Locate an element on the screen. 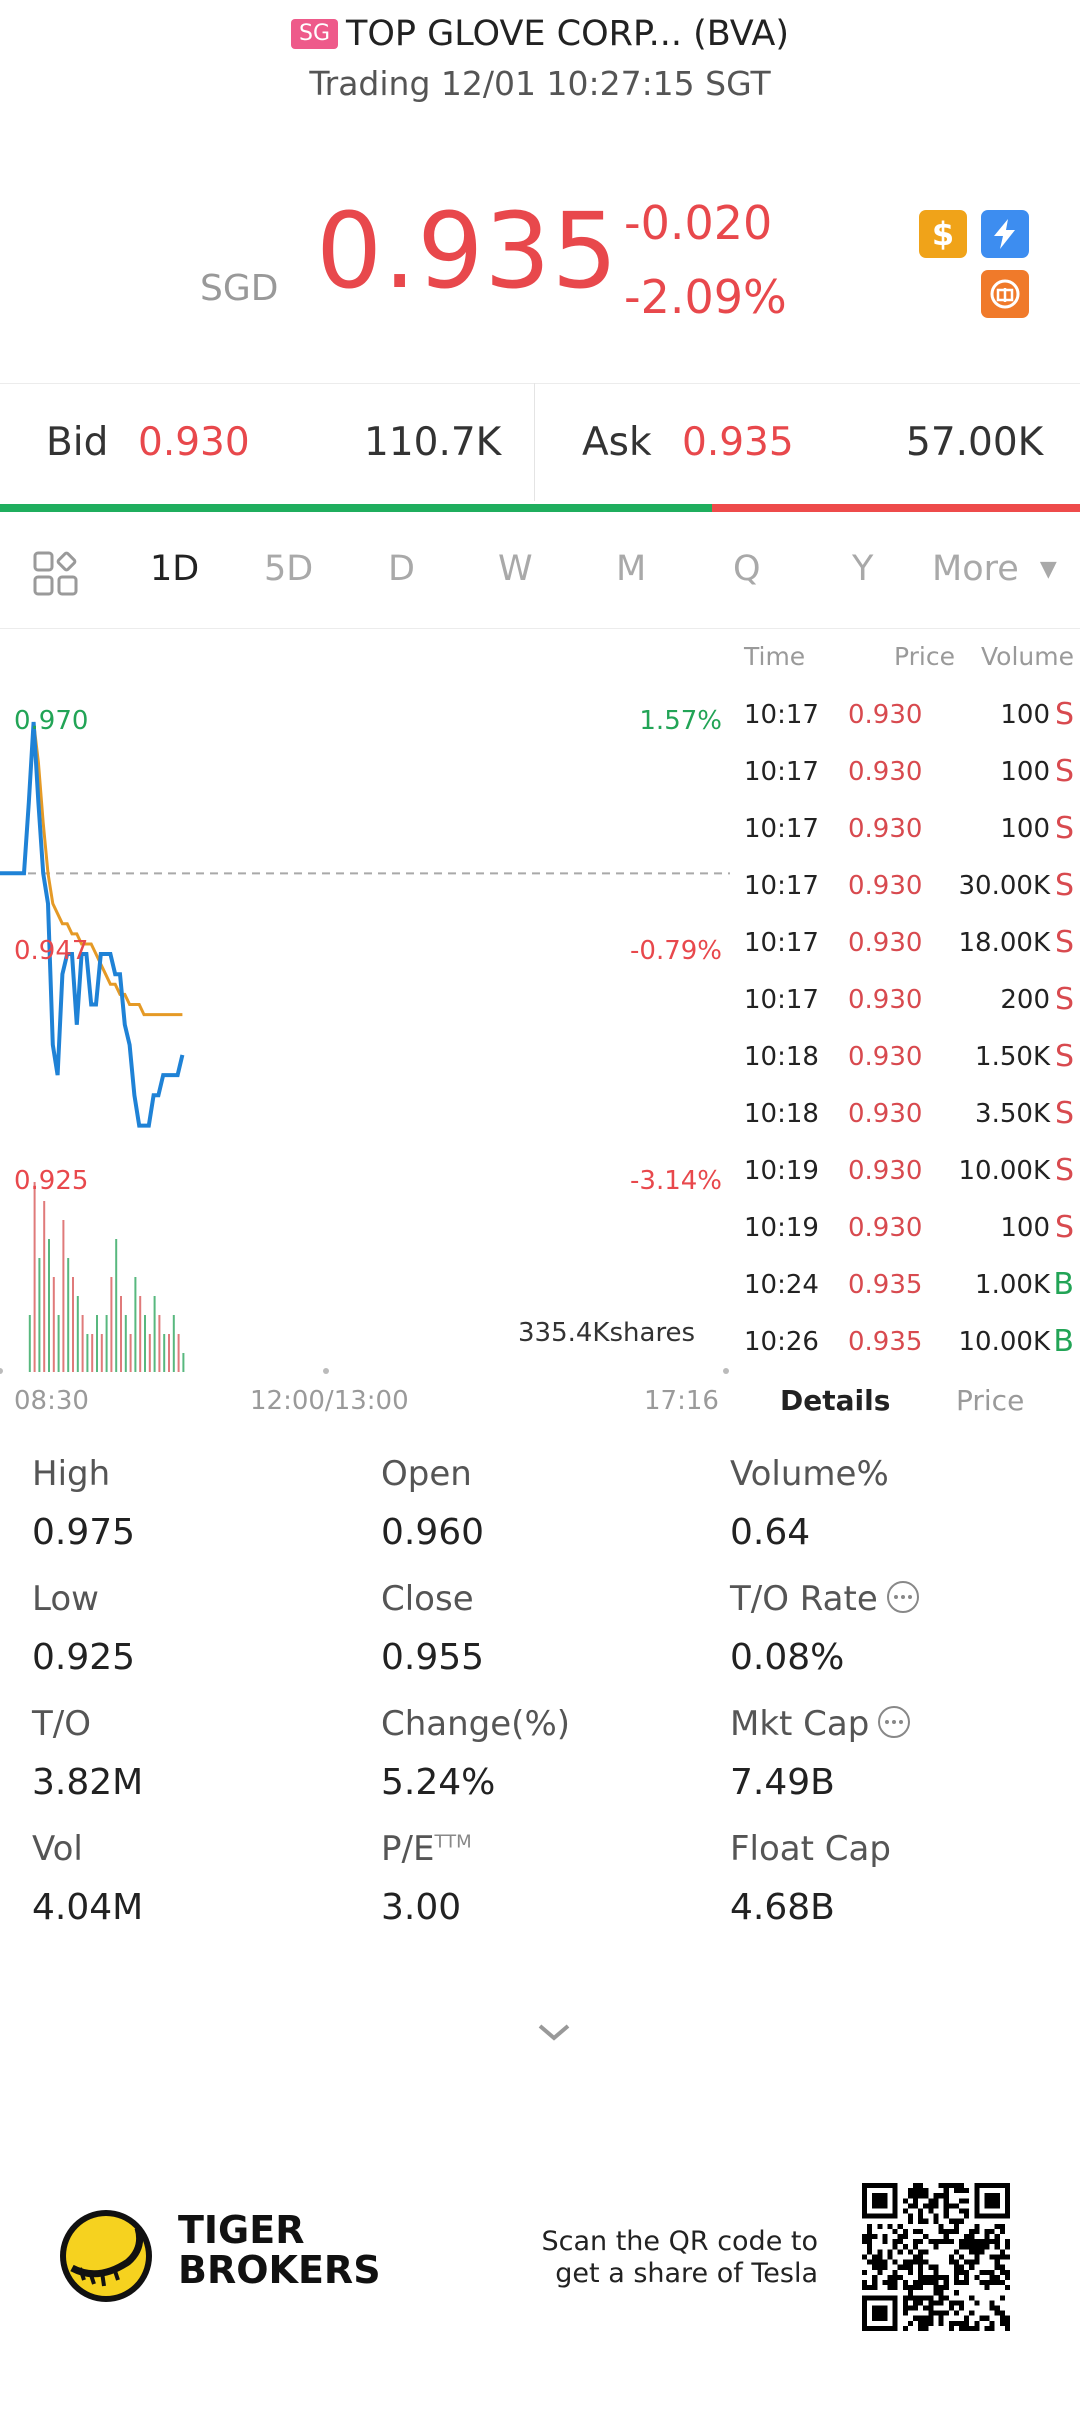 The width and height of the screenshot is (1080, 2429). tiger-logo-icon is located at coordinates (106, 2258).